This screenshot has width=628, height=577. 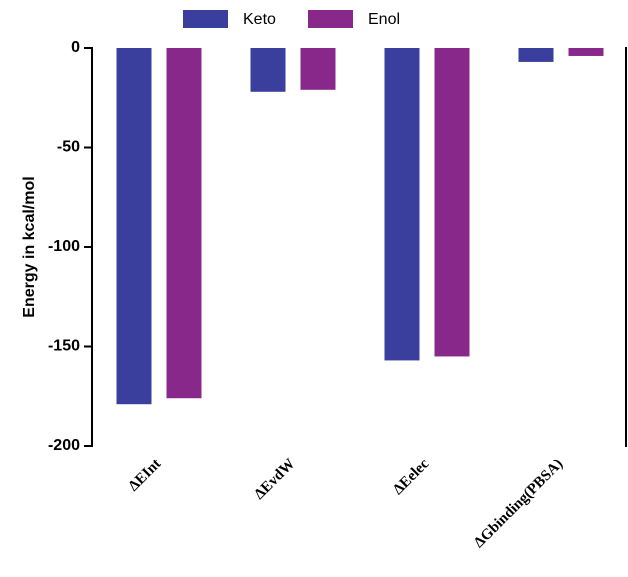 I want to click on y-tick-label: -50, so click(x=68, y=147).